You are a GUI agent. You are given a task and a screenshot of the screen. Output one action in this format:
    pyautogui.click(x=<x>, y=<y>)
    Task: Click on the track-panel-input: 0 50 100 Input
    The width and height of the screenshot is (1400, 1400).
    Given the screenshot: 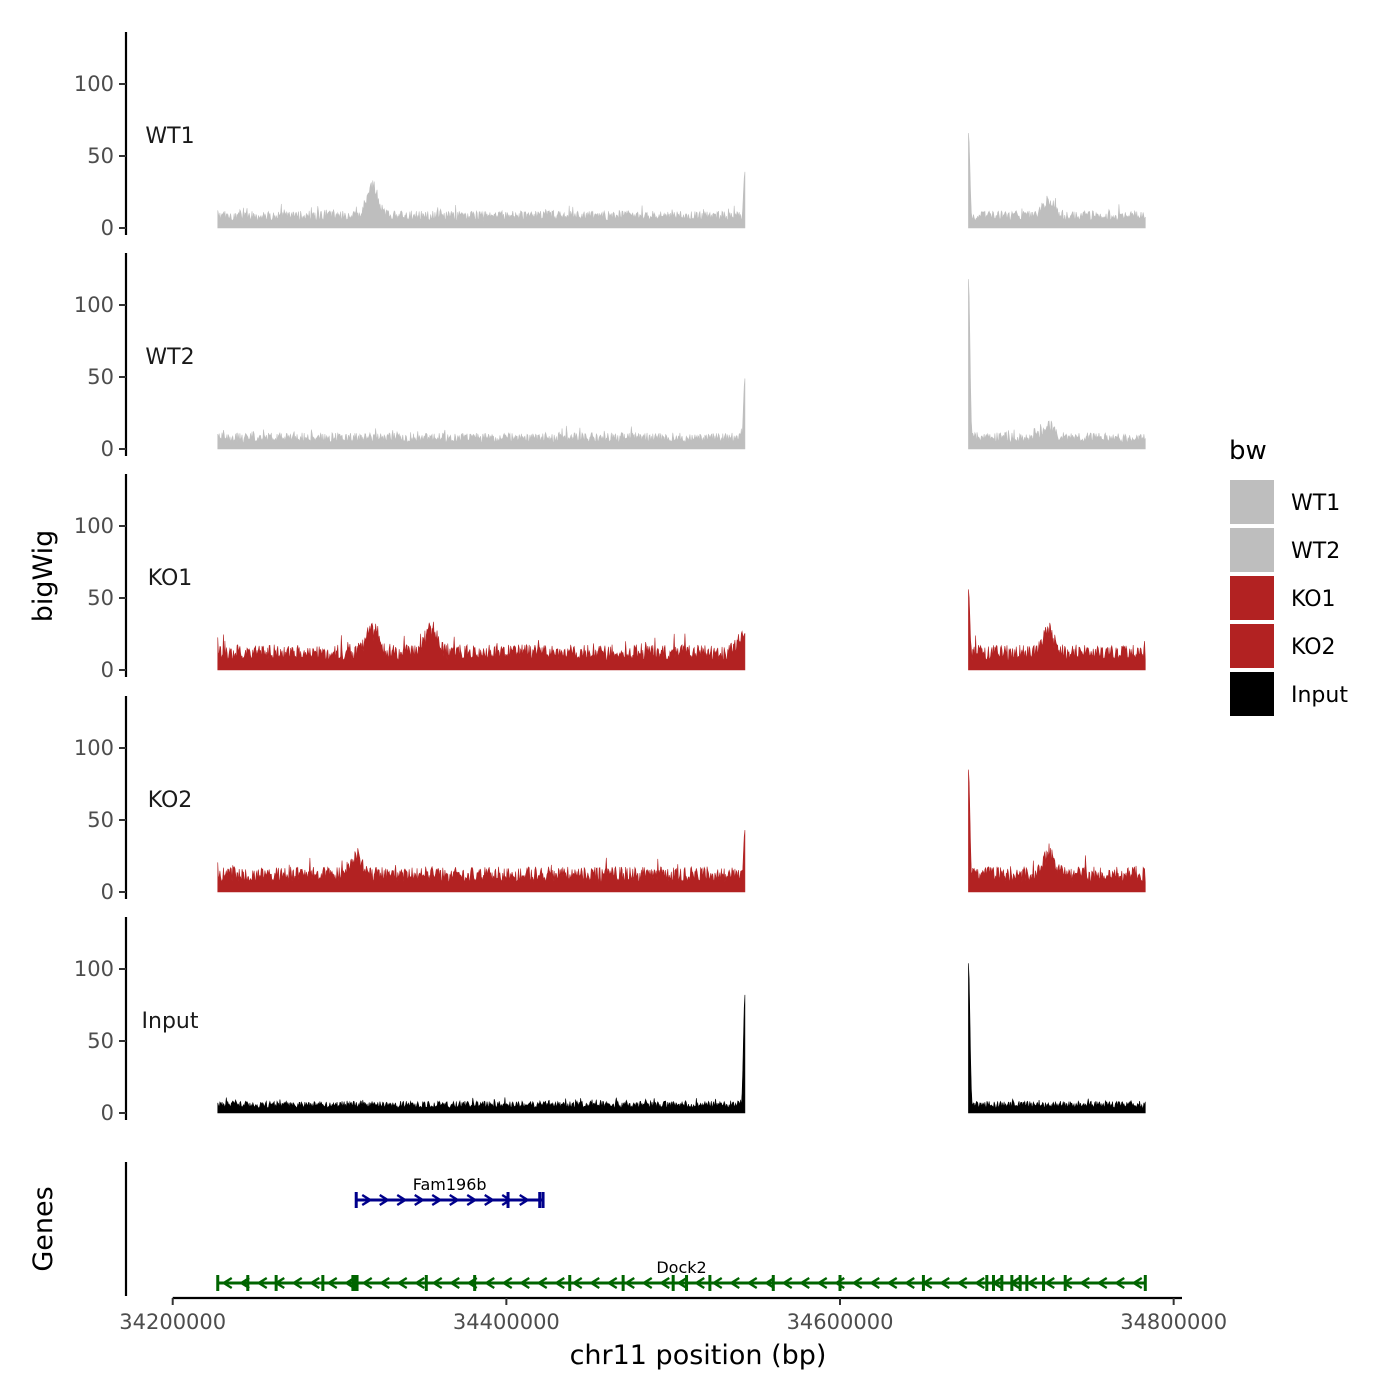 What is the action you would take?
    pyautogui.click(x=610, y=1021)
    